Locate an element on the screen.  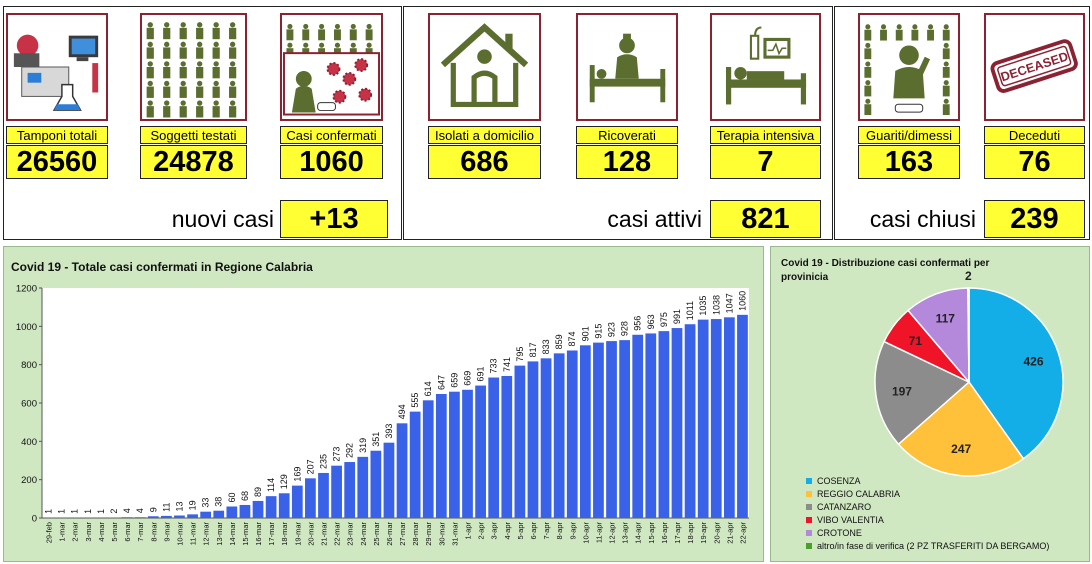
bar-value-label: 38 is located at coordinates (219, 502).